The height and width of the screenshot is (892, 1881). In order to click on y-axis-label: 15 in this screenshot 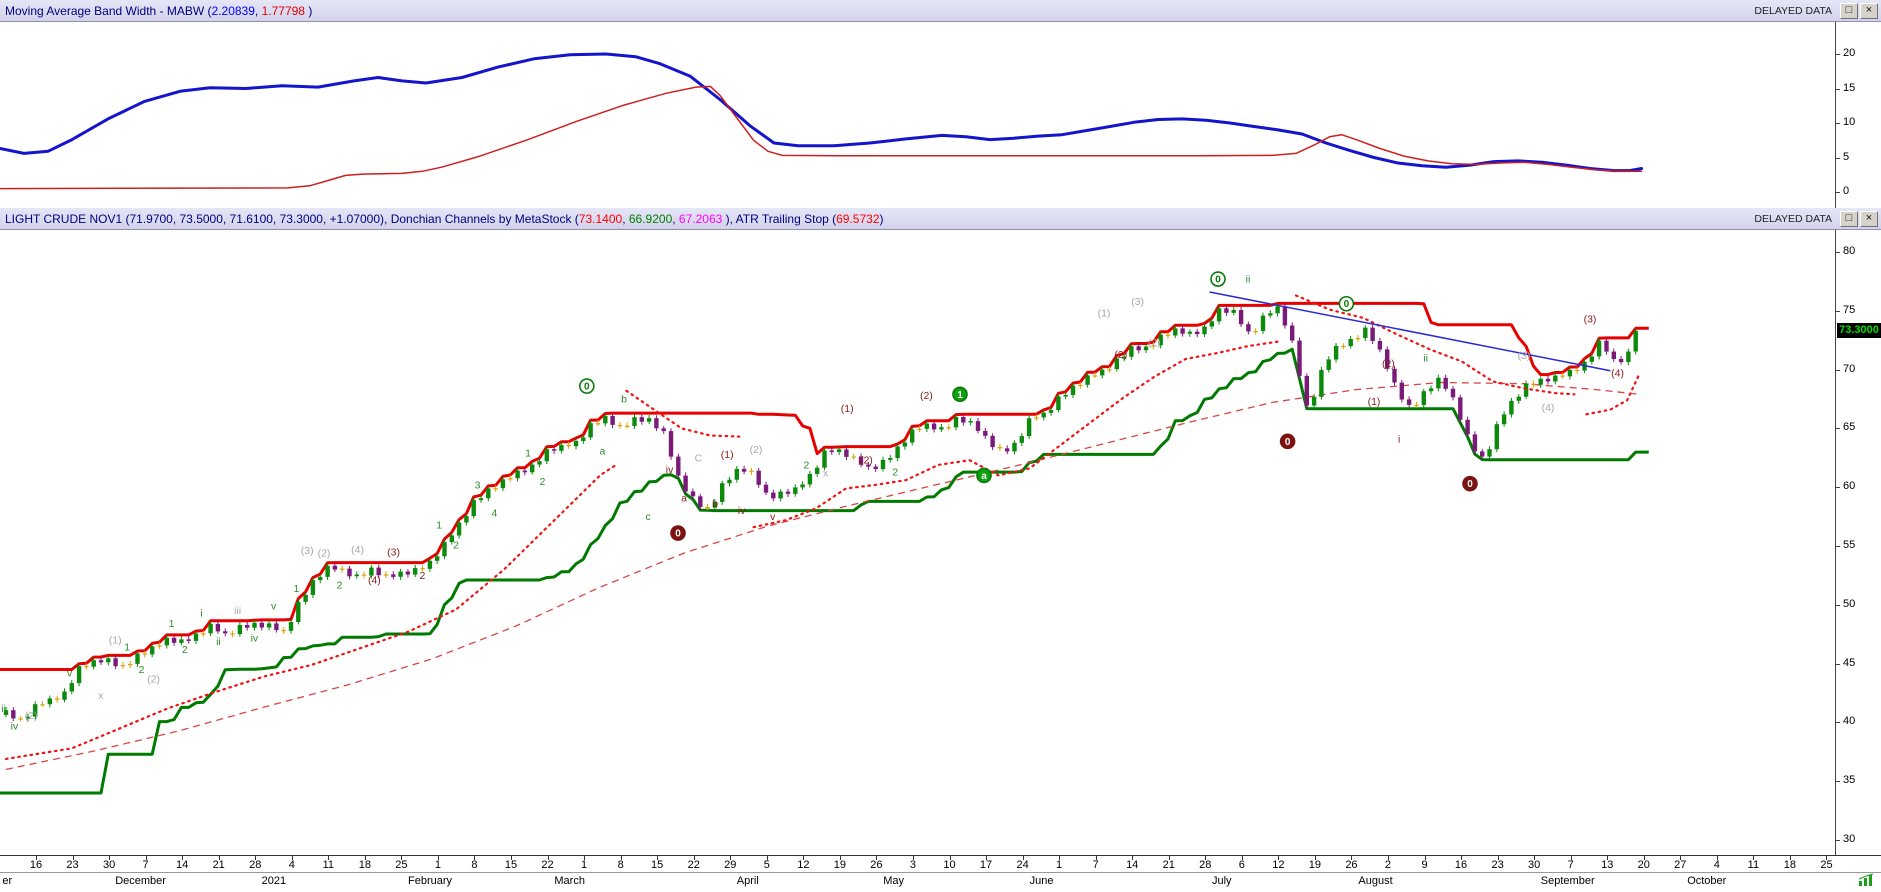, I will do `click(1849, 87)`.